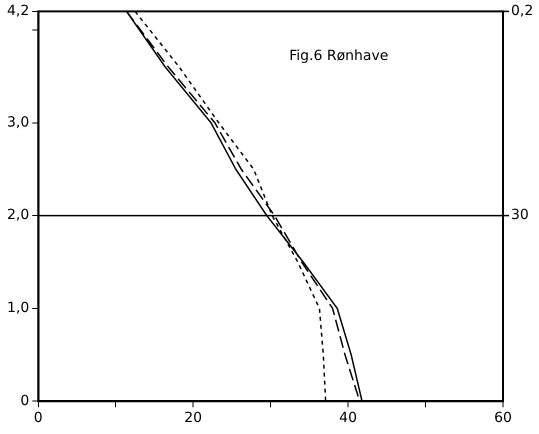 The height and width of the screenshot is (434, 539). I want to click on x-tick-label: 0, so click(38, 418).